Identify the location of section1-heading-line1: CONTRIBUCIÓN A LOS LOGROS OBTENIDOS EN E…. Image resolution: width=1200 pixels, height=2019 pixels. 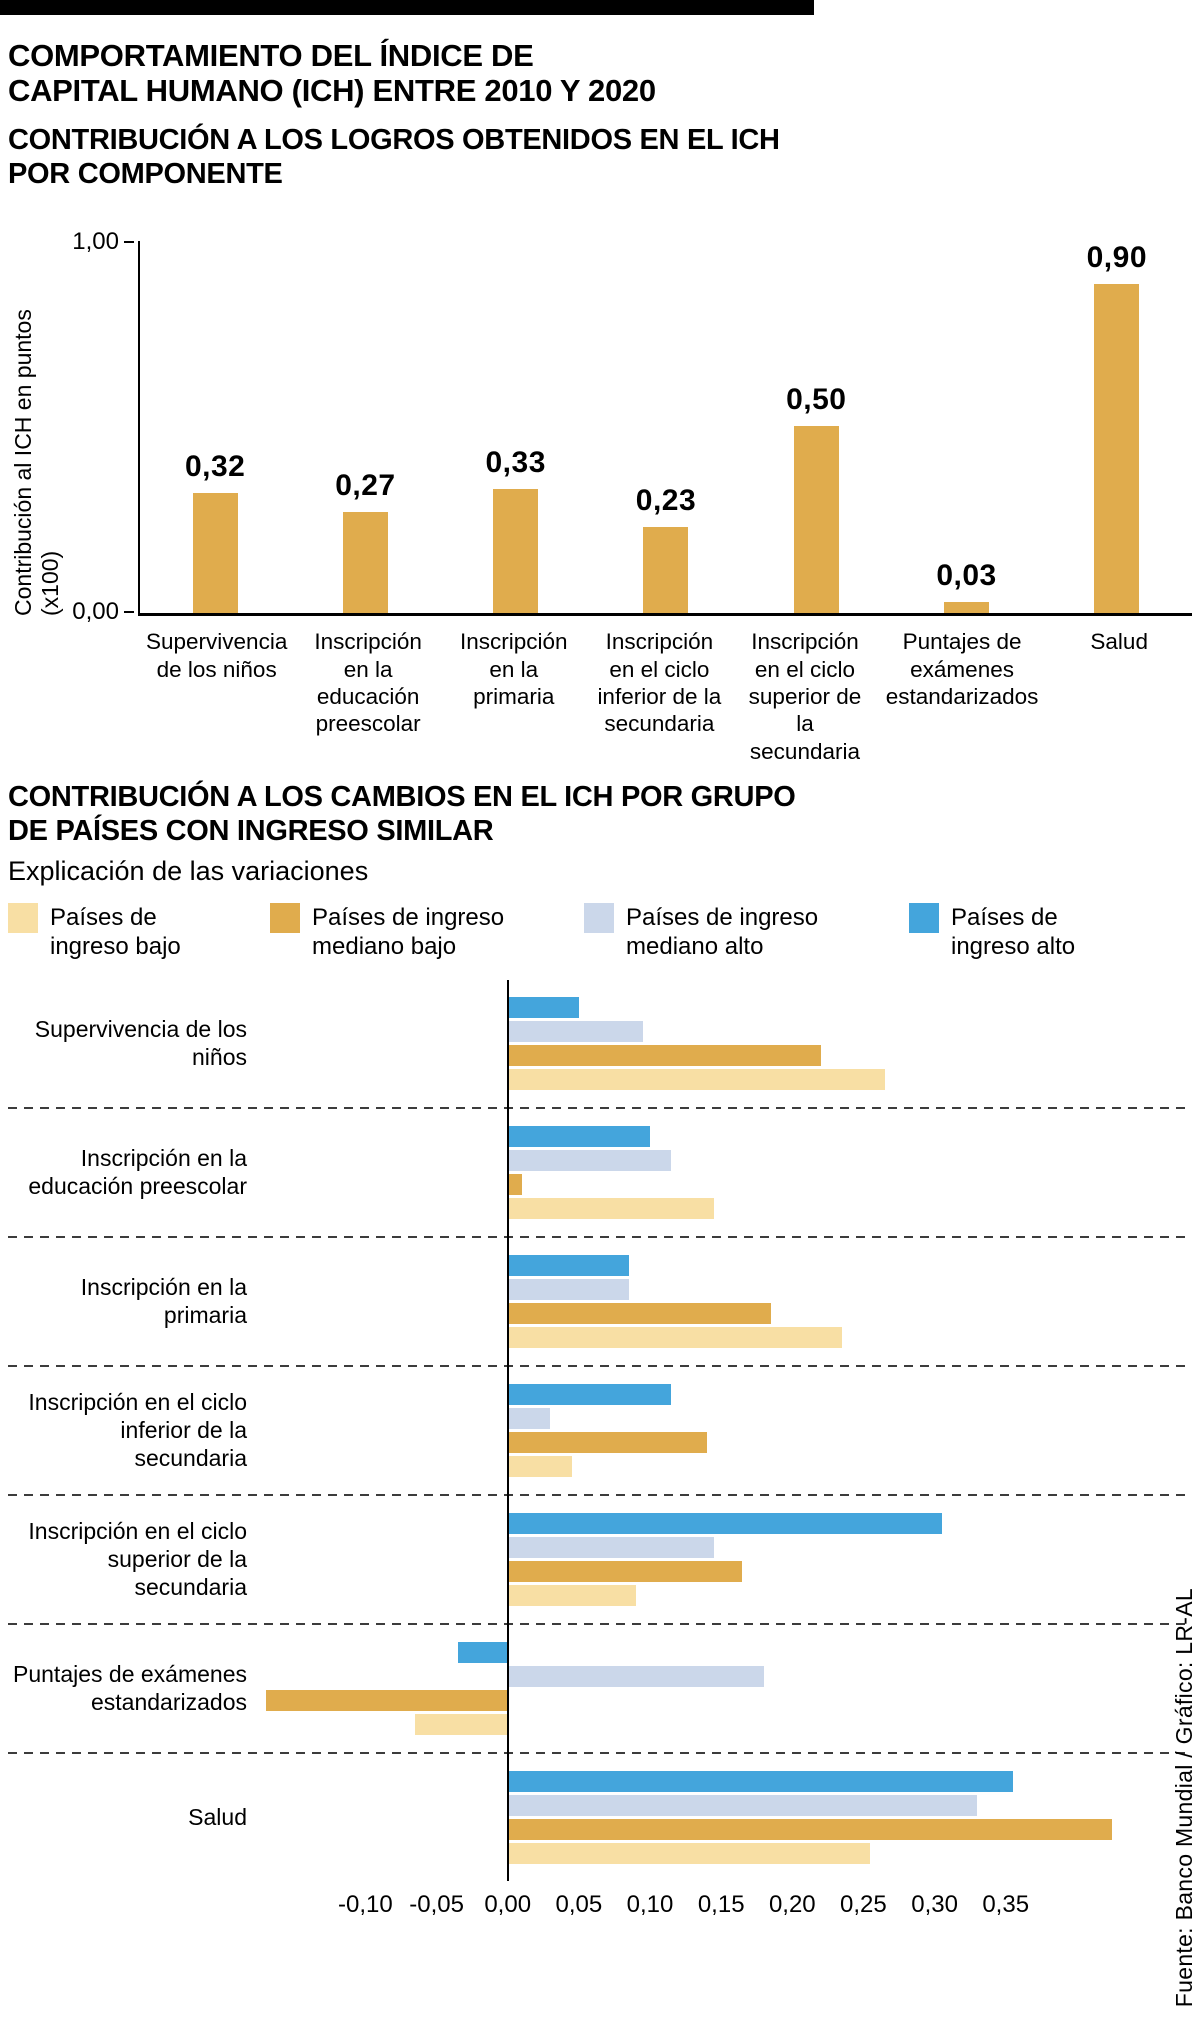
(394, 140).